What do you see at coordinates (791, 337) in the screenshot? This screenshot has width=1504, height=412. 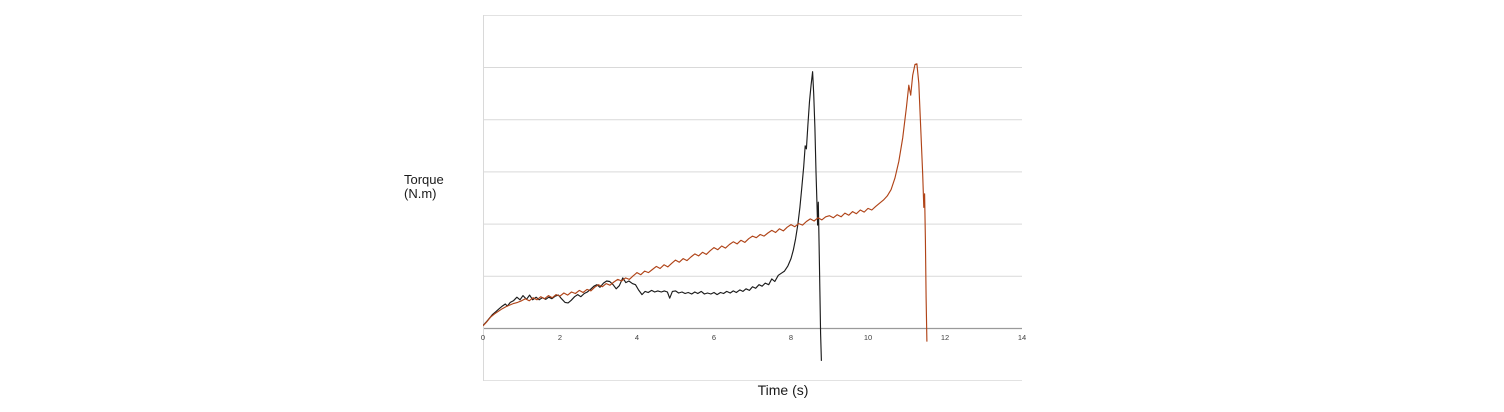 I see `x-tick-label-8: 8` at bounding box center [791, 337].